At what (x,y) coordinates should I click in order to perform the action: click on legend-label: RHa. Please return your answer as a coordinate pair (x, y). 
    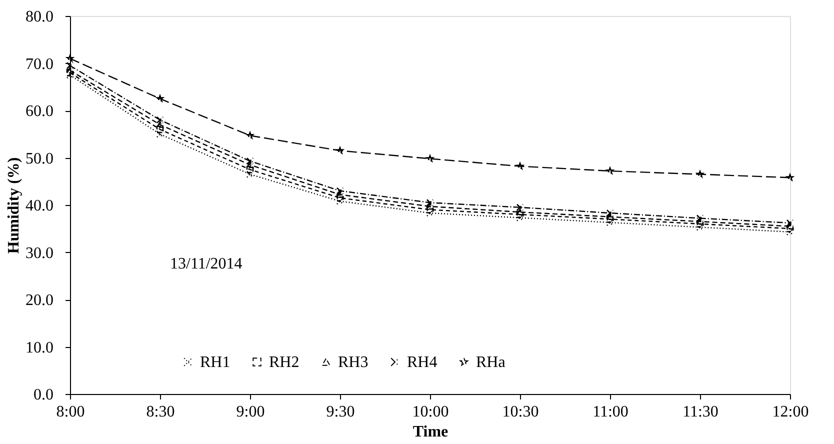
    Looking at the image, I should click on (491, 362).